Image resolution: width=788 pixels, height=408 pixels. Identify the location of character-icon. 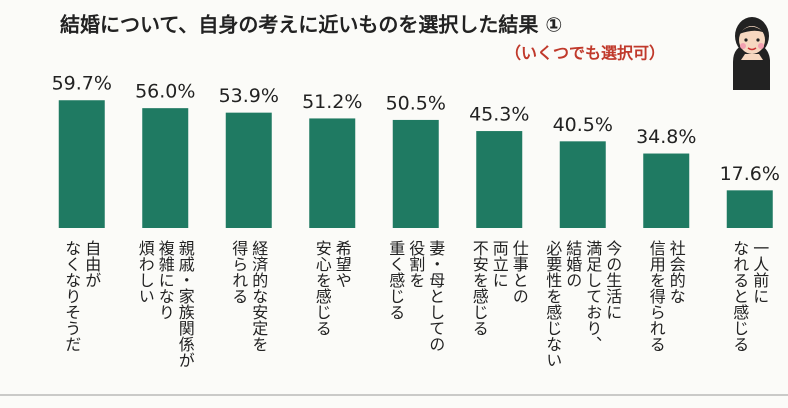
(751, 53).